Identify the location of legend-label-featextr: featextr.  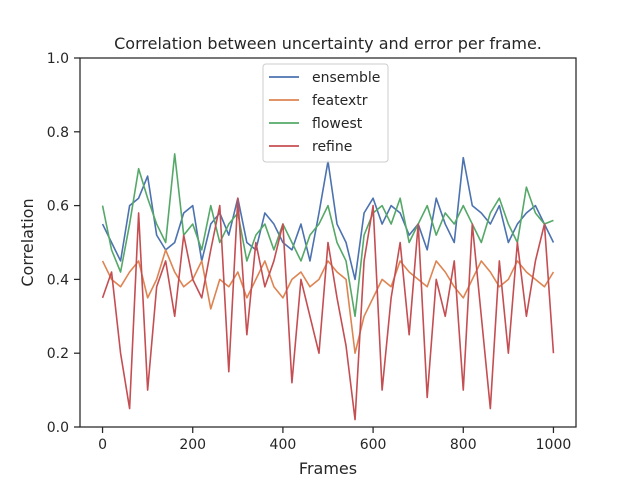
(340, 101).